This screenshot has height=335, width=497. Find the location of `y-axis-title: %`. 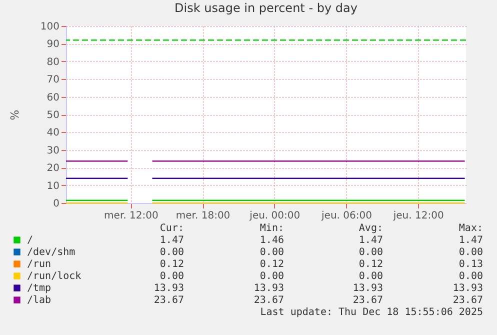

y-axis-title: % is located at coordinates (15, 115).